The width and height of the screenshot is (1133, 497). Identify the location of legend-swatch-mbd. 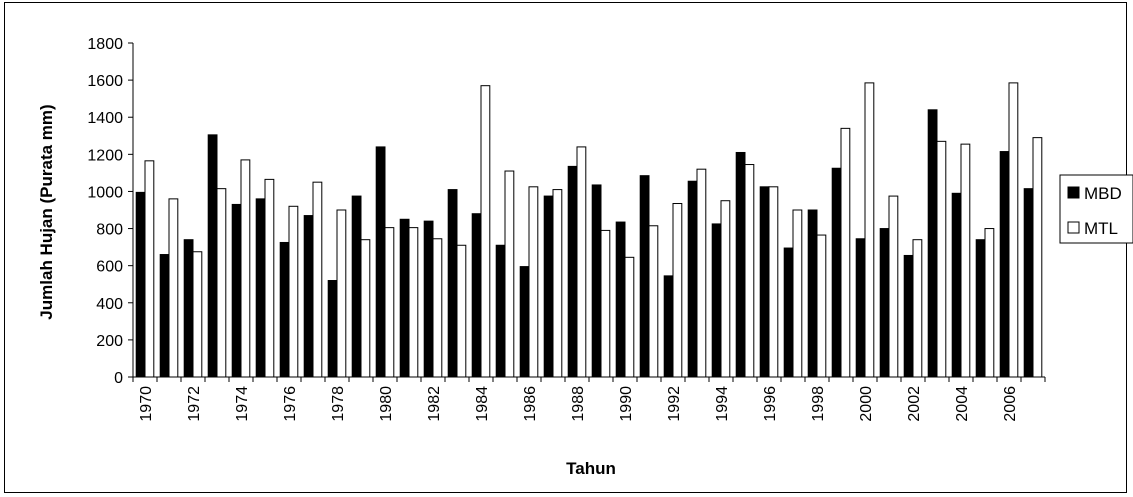
(1073, 192).